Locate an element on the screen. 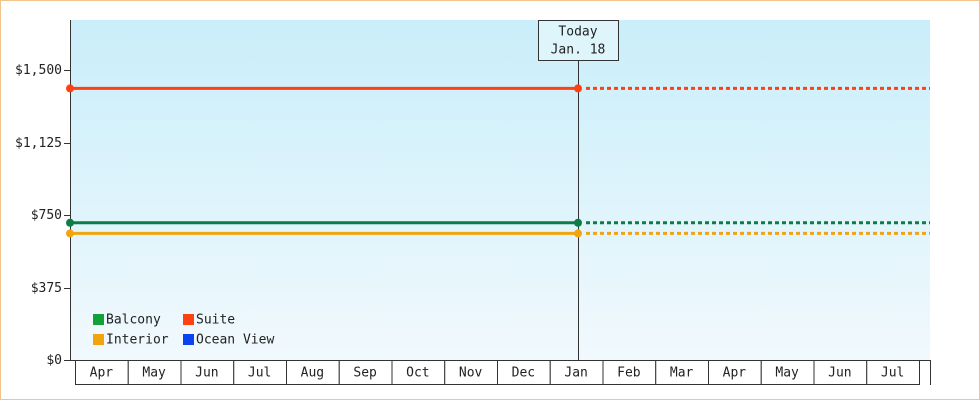 This screenshot has width=980, height=404. legend-label: Interior is located at coordinates (137, 340).